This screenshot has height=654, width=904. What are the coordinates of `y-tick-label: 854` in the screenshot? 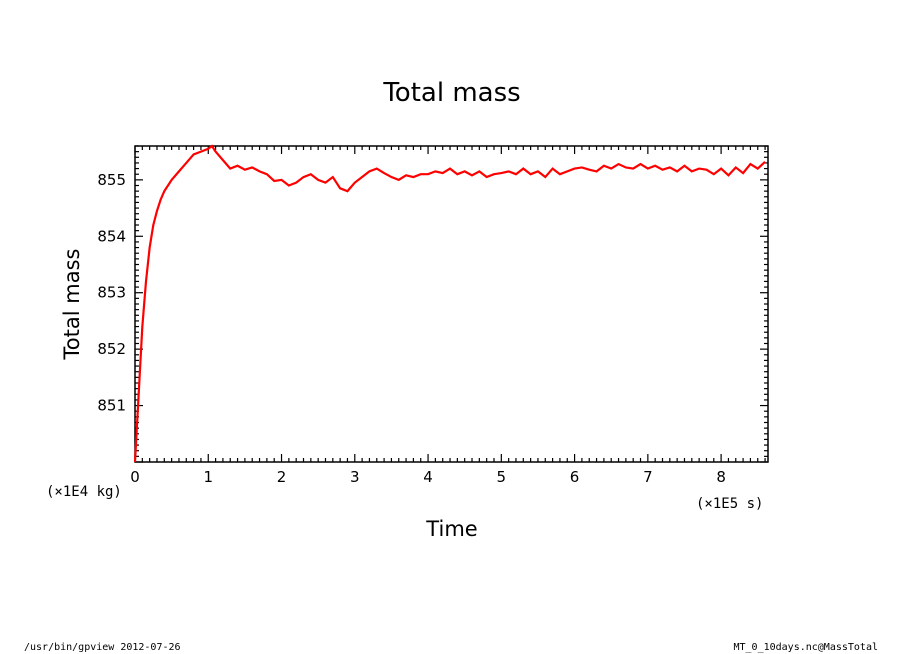 It's located at (111, 236).